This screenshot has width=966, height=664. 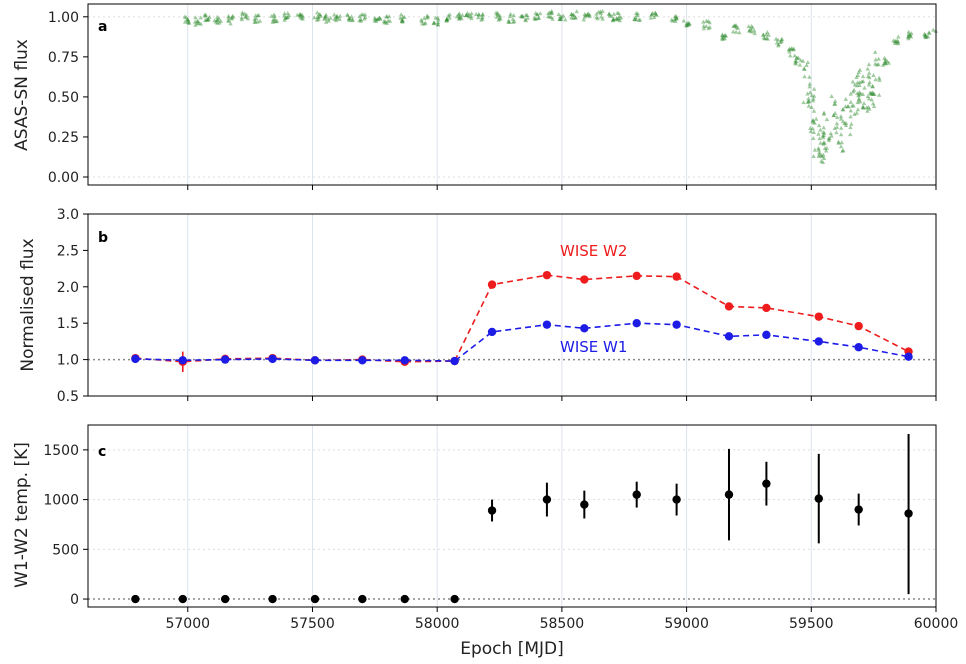 What do you see at coordinates (584, 504) in the screenshot?
I see `temperature-point` at bounding box center [584, 504].